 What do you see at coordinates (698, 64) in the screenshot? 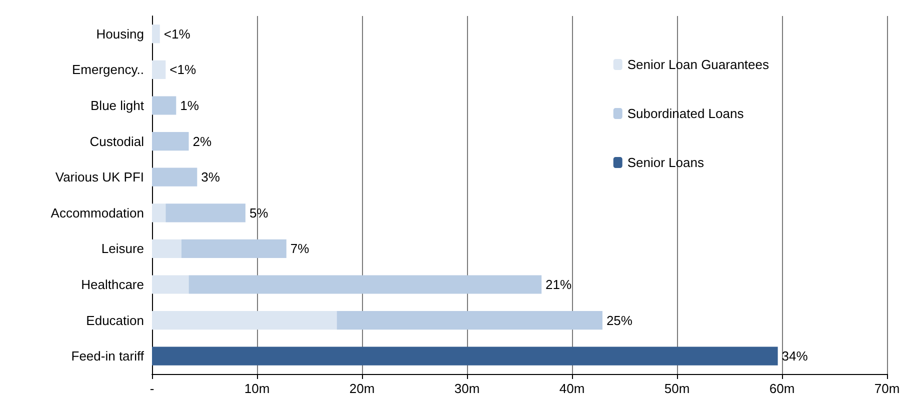
I see `legend-label: Senior Loan Guarantees` at bounding box center [698, 64].